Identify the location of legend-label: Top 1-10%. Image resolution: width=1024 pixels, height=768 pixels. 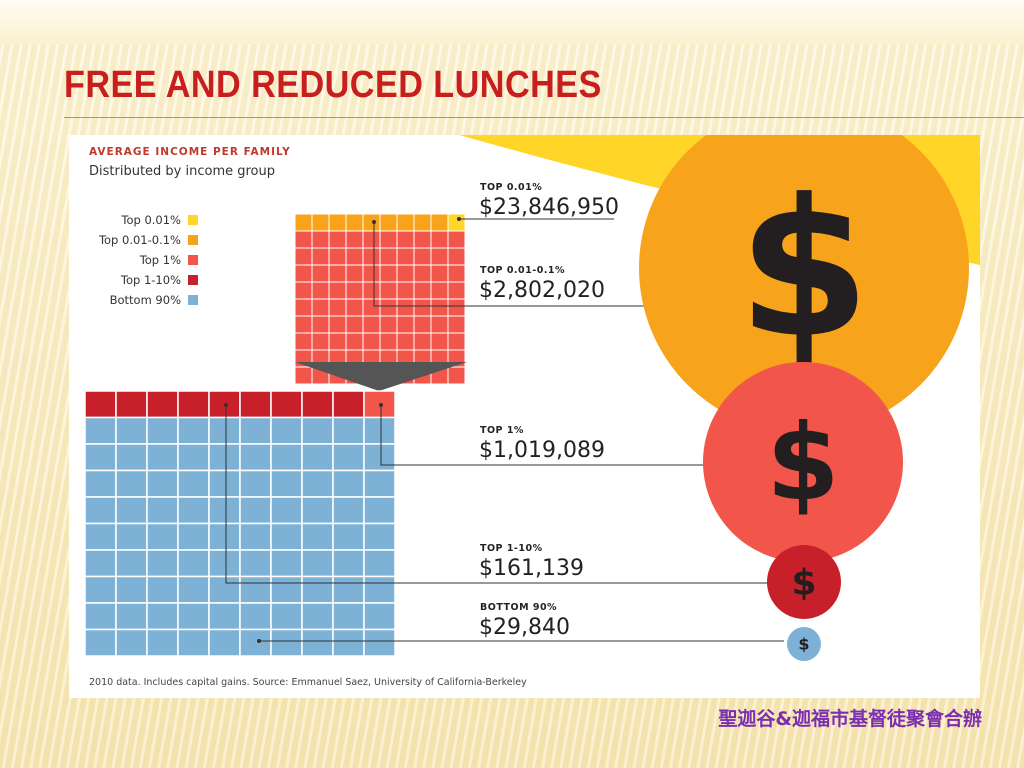
(150, 280).